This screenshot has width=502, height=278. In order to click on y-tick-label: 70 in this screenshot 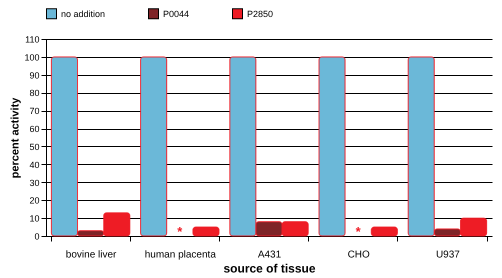, I will do `click(34, 111)`.